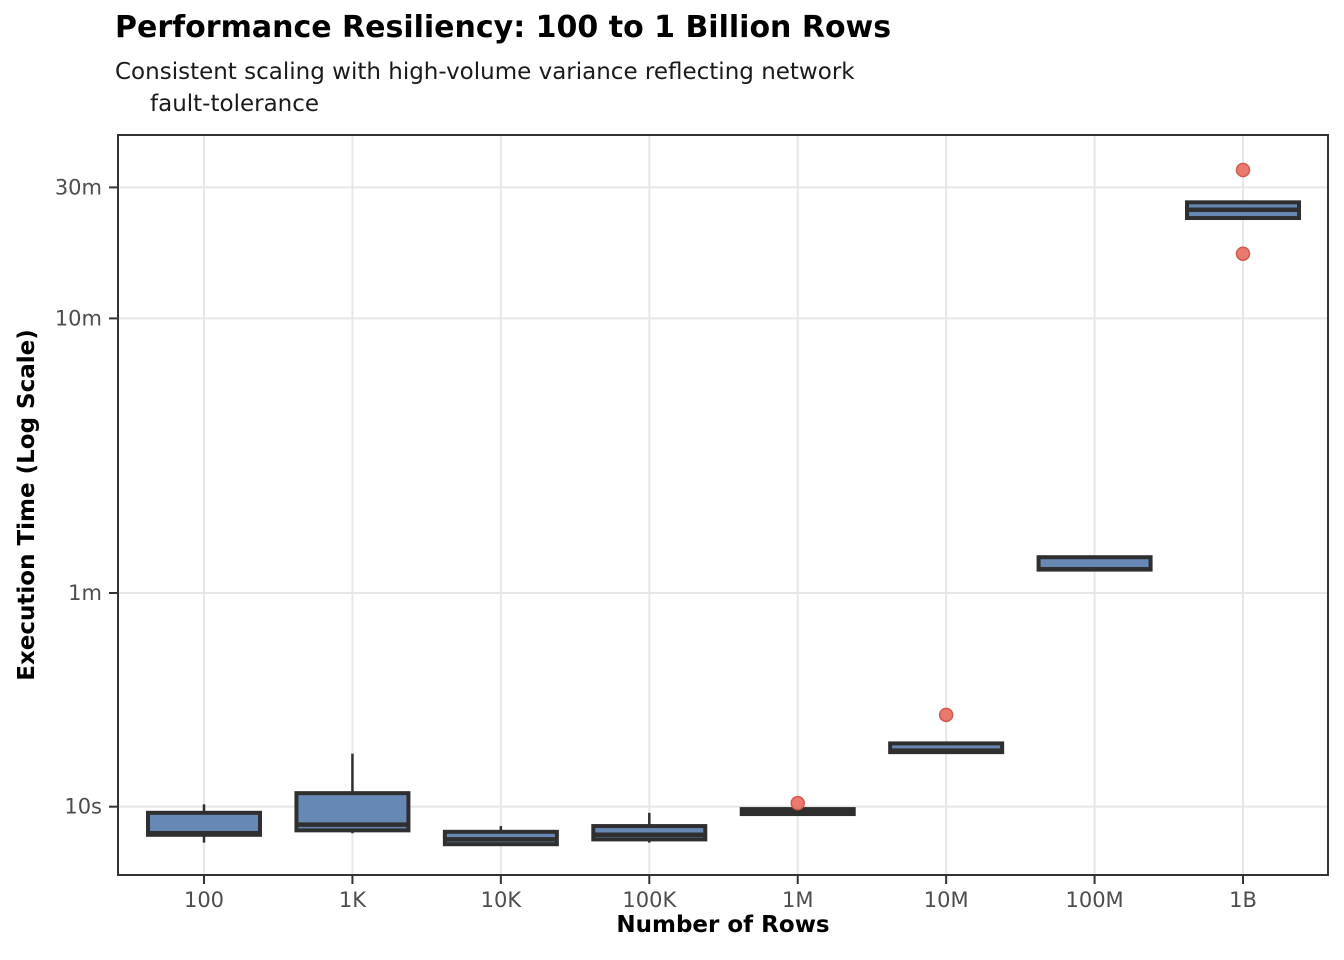  I want to click on y-tick-label-10m: 10m, so click(78, 318).